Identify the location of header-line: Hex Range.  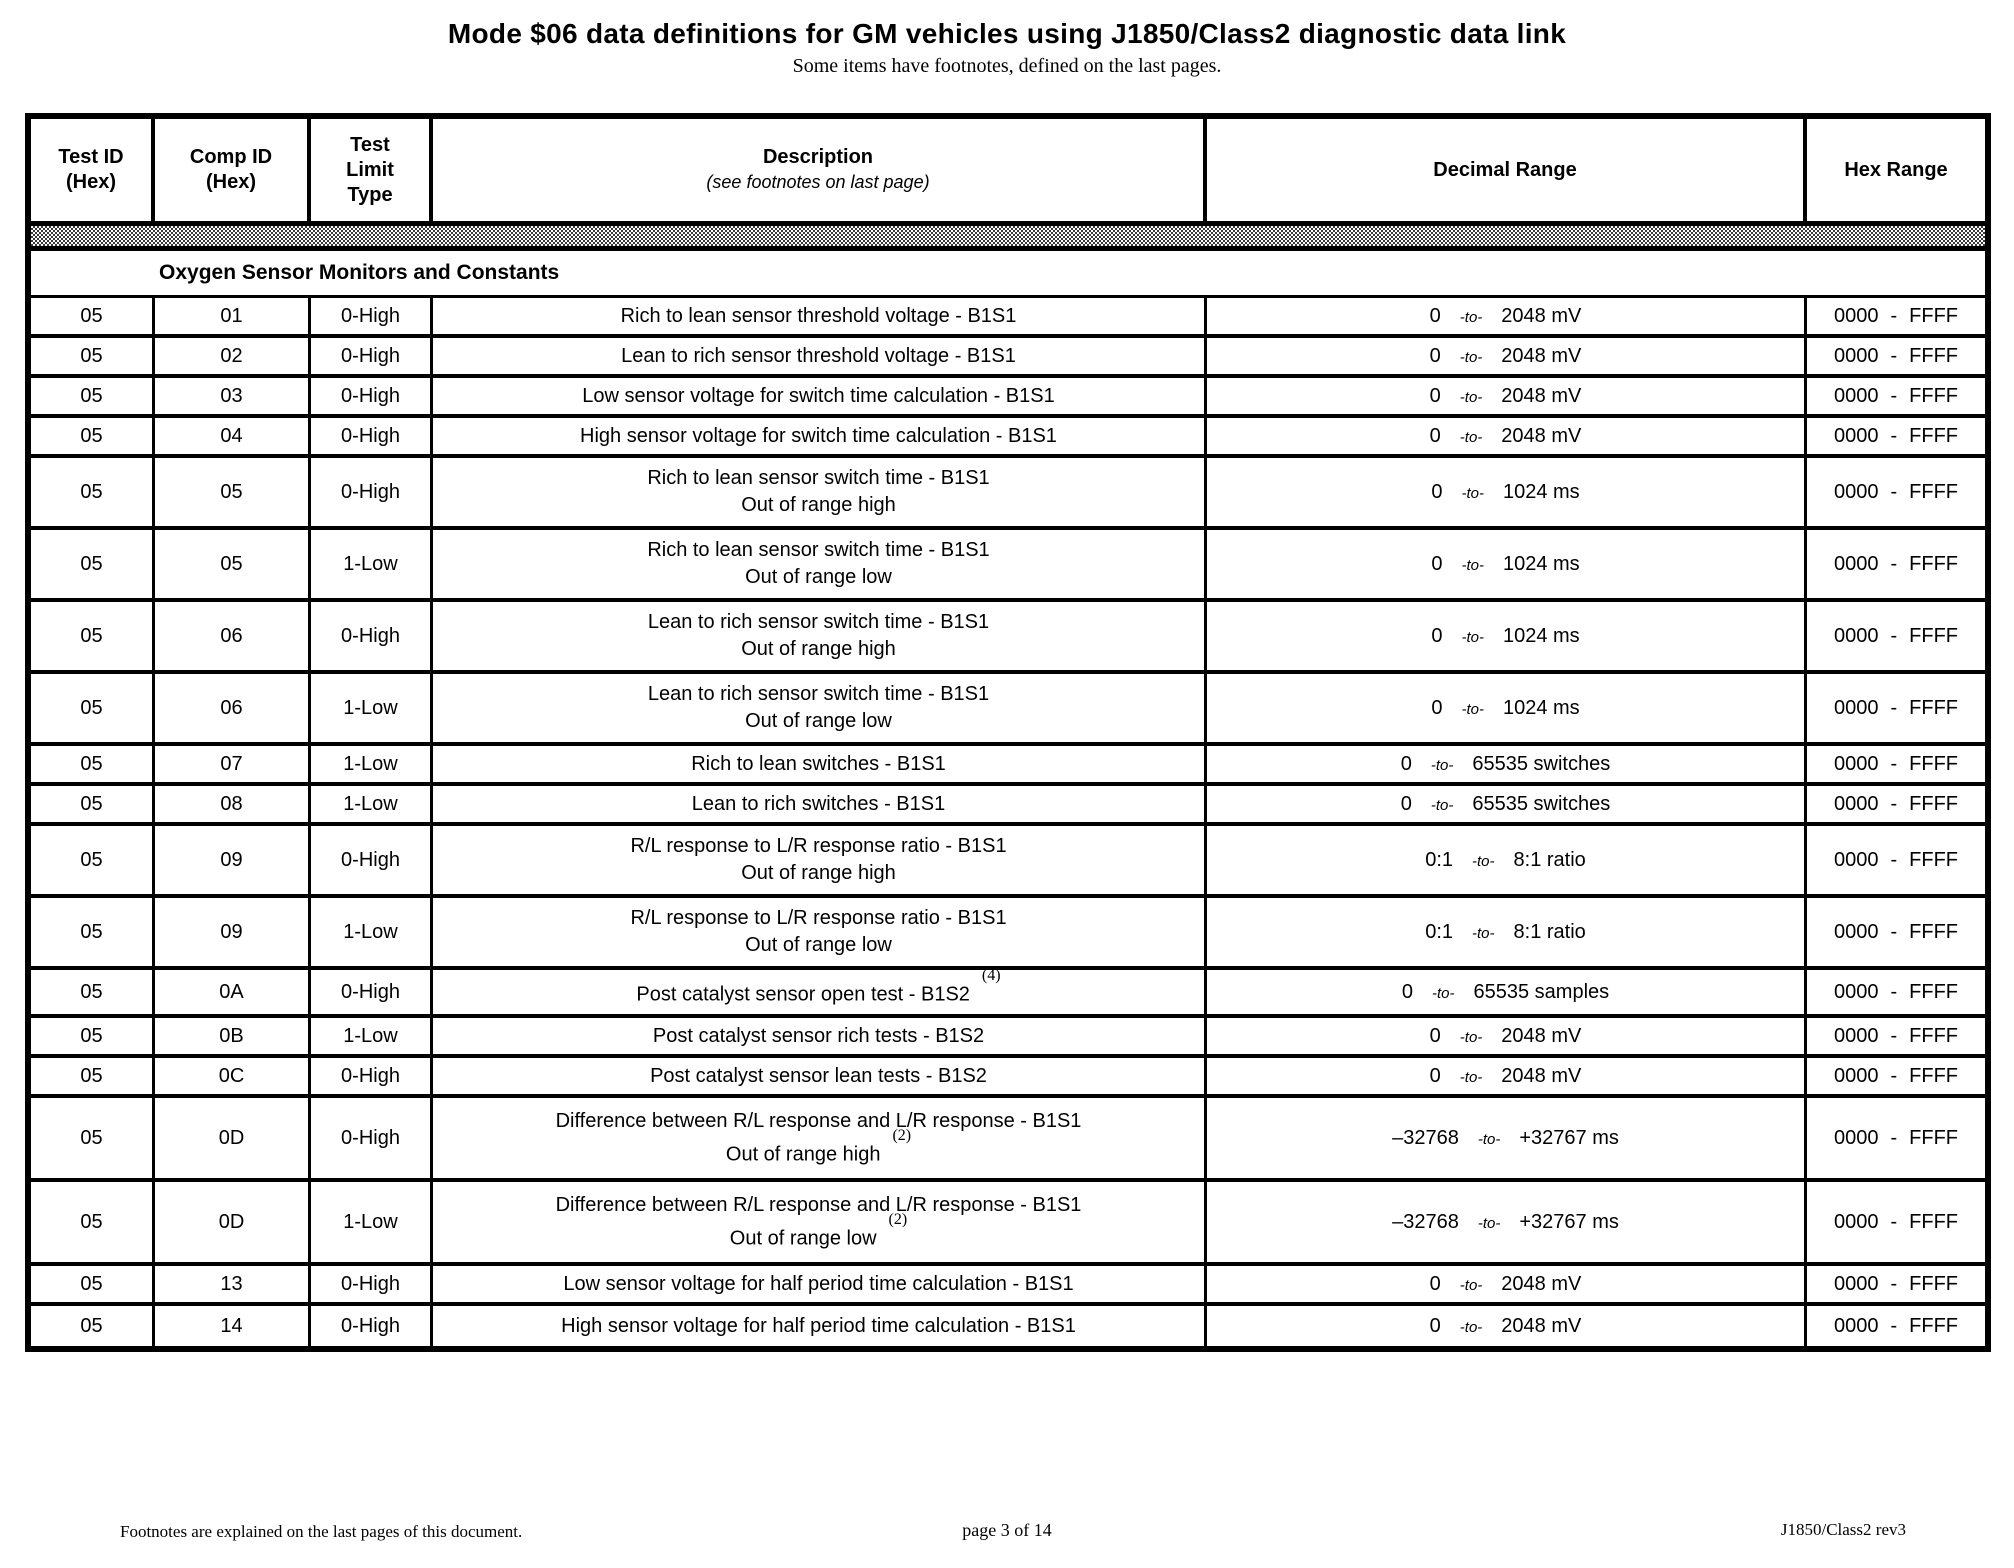
(1896, 169).